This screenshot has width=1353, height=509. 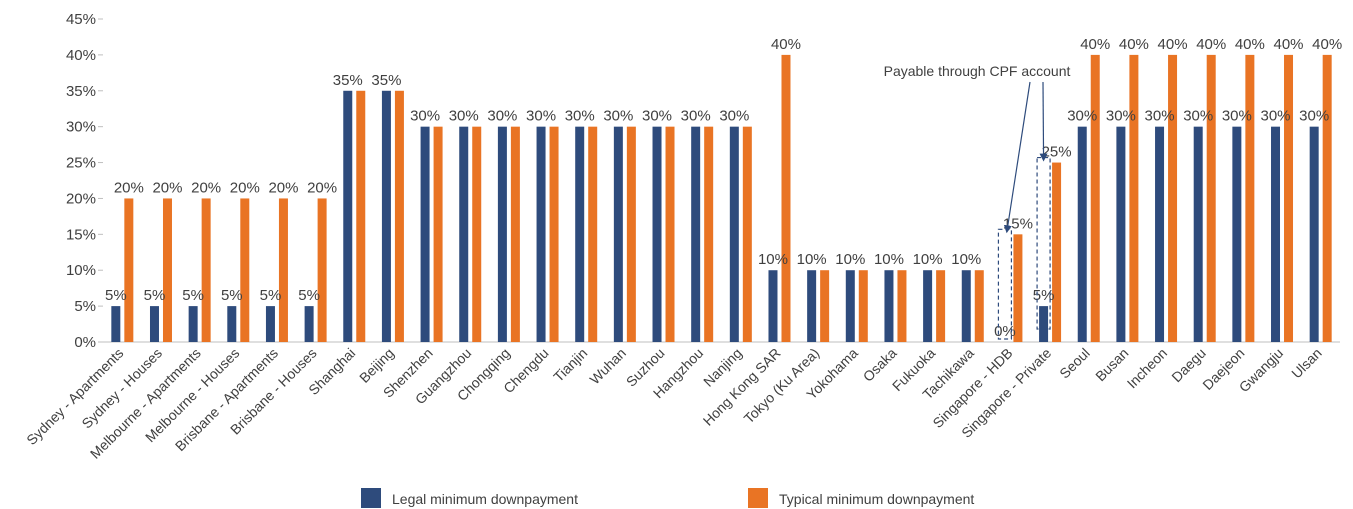 What do you see at coordinates (773, 306) in the screenshot?
I see `bar-legal-hong-kong-sar` at bounding box center [773, 306].